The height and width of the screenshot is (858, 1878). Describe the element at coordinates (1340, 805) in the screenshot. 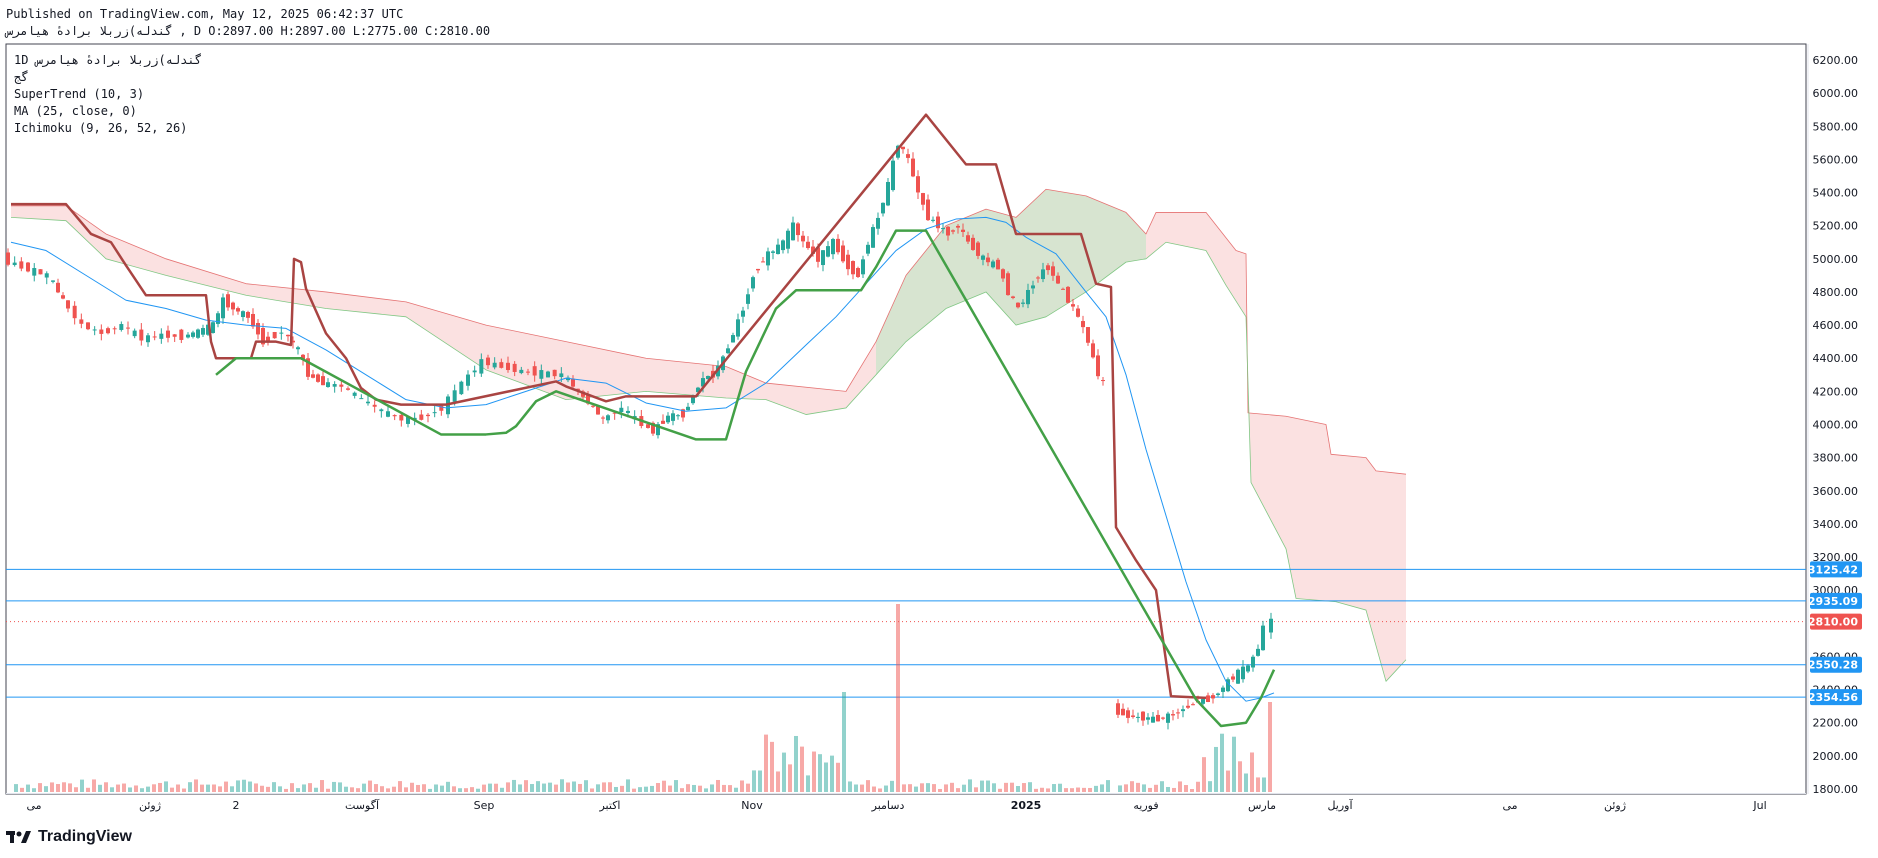

I see `x-tick-label: آوریل` at that location.